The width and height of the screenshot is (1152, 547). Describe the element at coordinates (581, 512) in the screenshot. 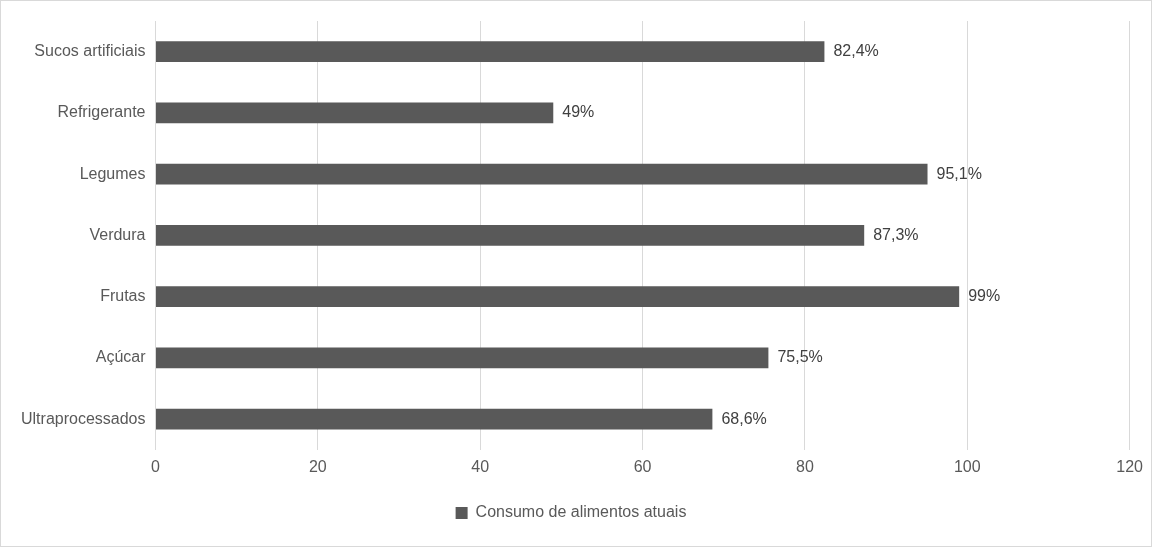

I see `legend-label: Consumo de alimentos atuais` at that location.